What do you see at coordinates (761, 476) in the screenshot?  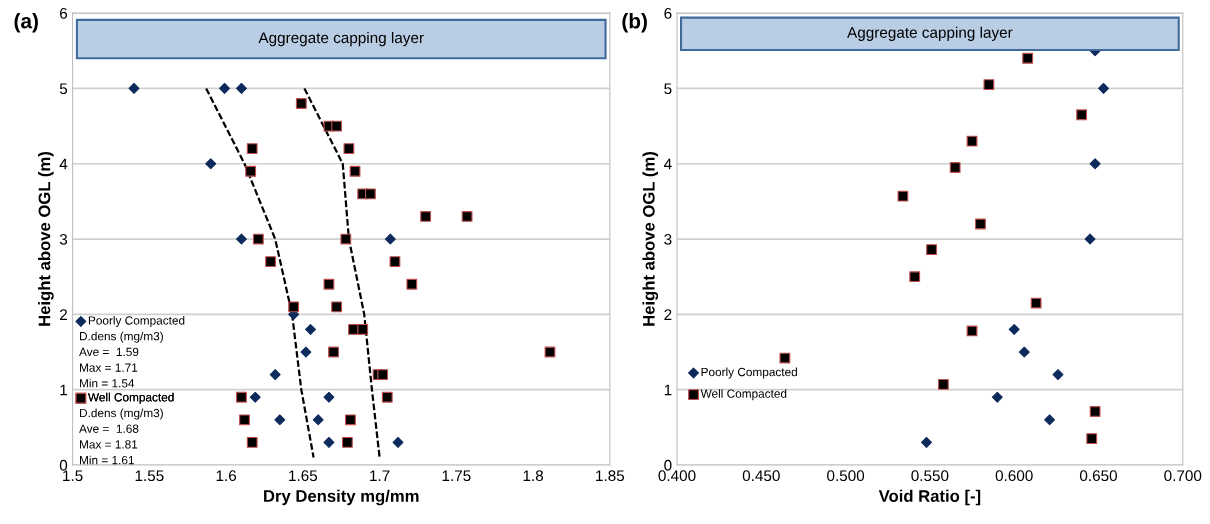 I see `x-tick-label: 0.450` at bounding box center [761, 476].